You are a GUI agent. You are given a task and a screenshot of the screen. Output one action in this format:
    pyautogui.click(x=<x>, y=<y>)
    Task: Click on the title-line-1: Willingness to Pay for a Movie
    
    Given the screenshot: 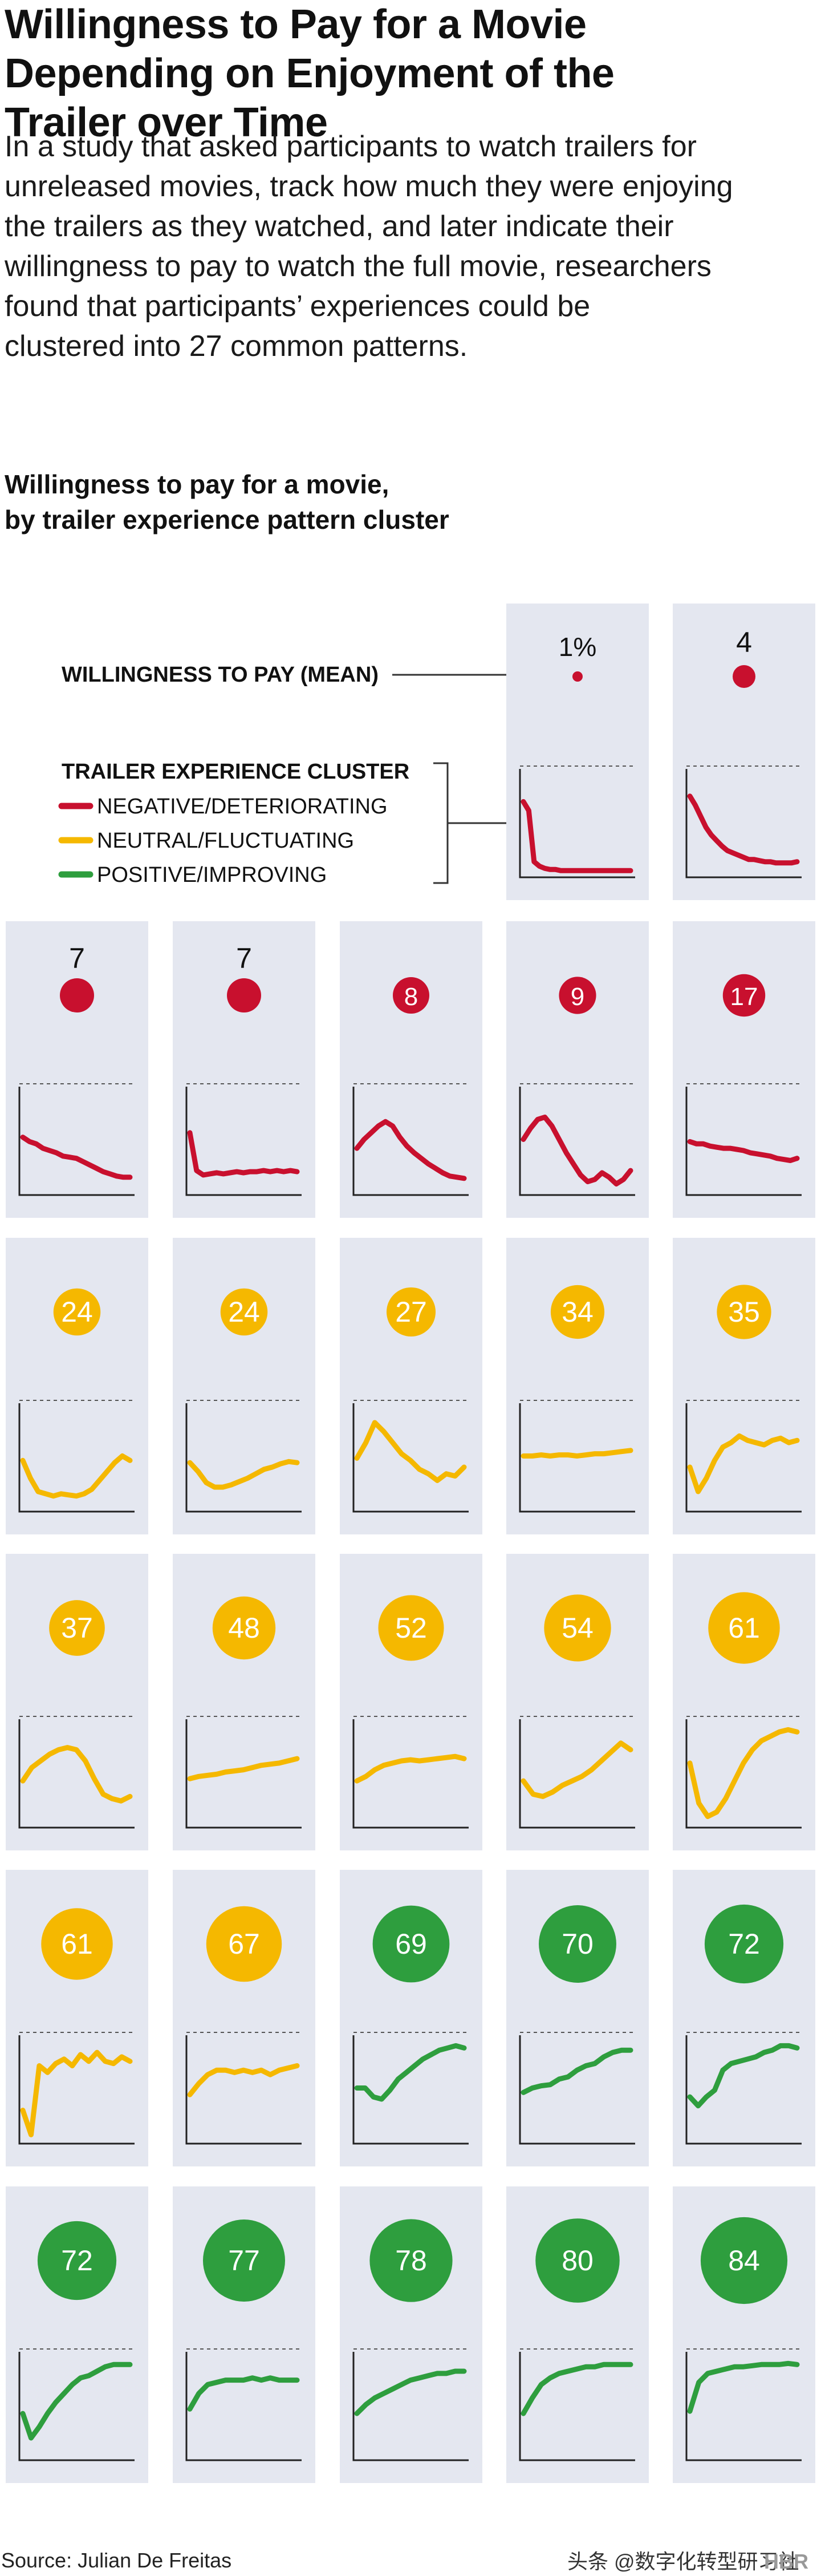 What is the action you would take?
    pyautogui.click(x=296, y=24)
    